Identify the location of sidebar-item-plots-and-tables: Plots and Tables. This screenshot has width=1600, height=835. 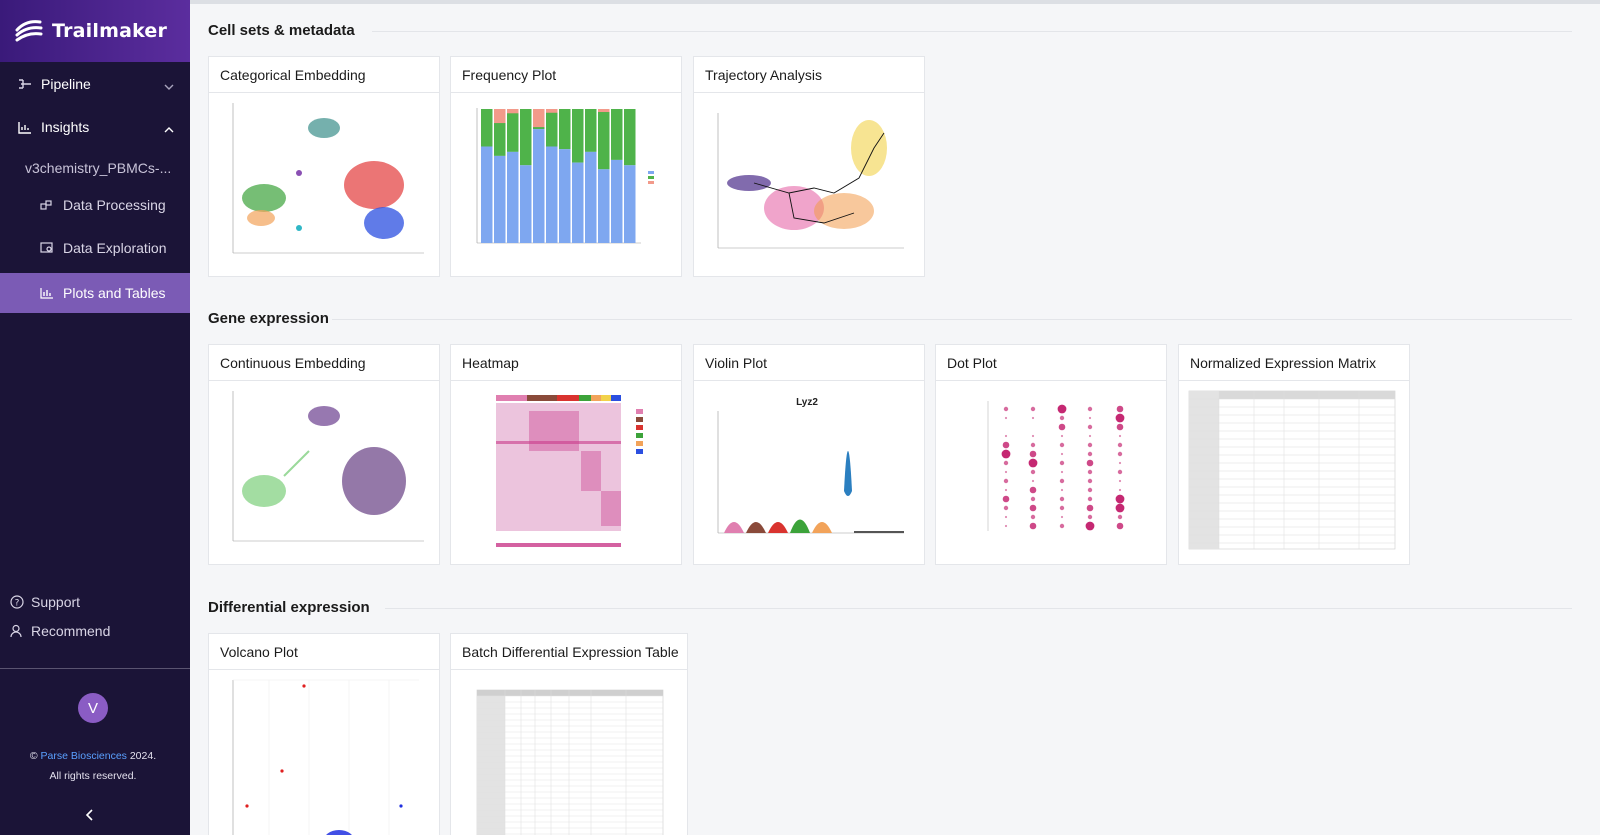
(95, 293).